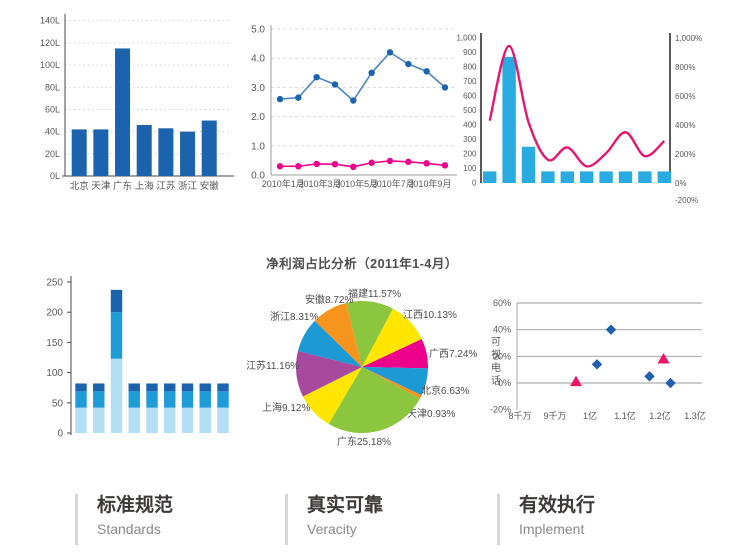  I want to click on pie-label: 天津0.93%, so click(431, 414).